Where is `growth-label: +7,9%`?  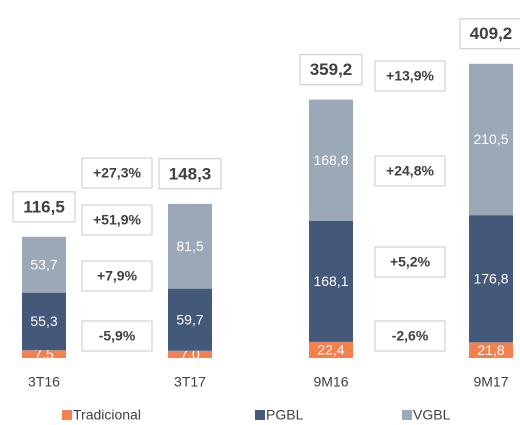
growth-label: +7,9% is located at coordinates (117, 276).